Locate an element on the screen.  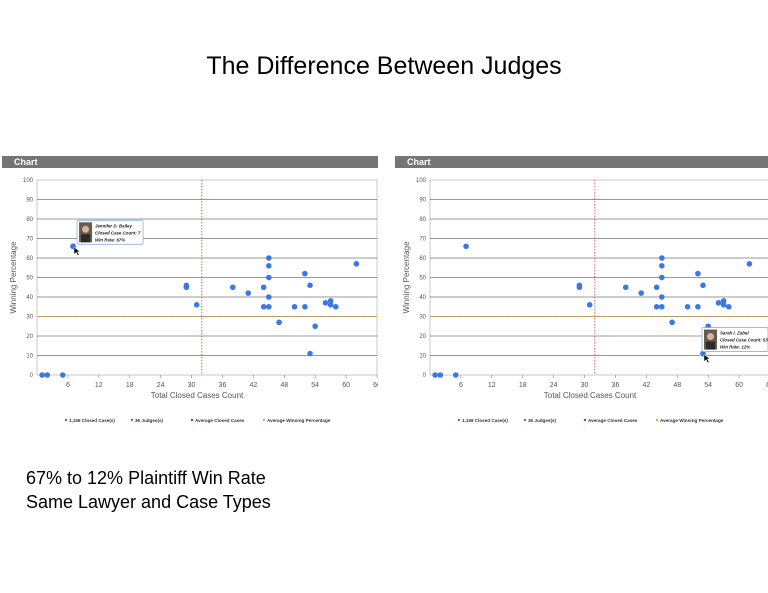
cursor-icon is located at coordinates (77, 251).